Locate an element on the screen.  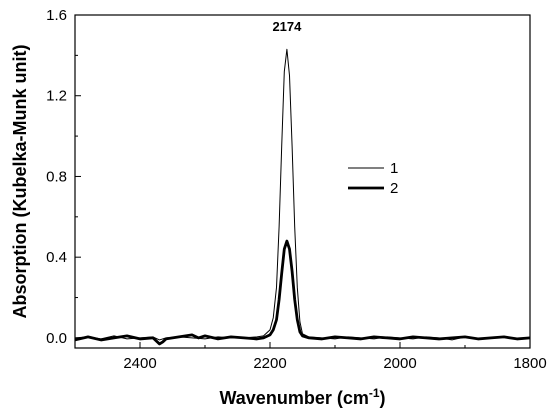
x-tick-label: 2400 is located at coordinates (139, 363).